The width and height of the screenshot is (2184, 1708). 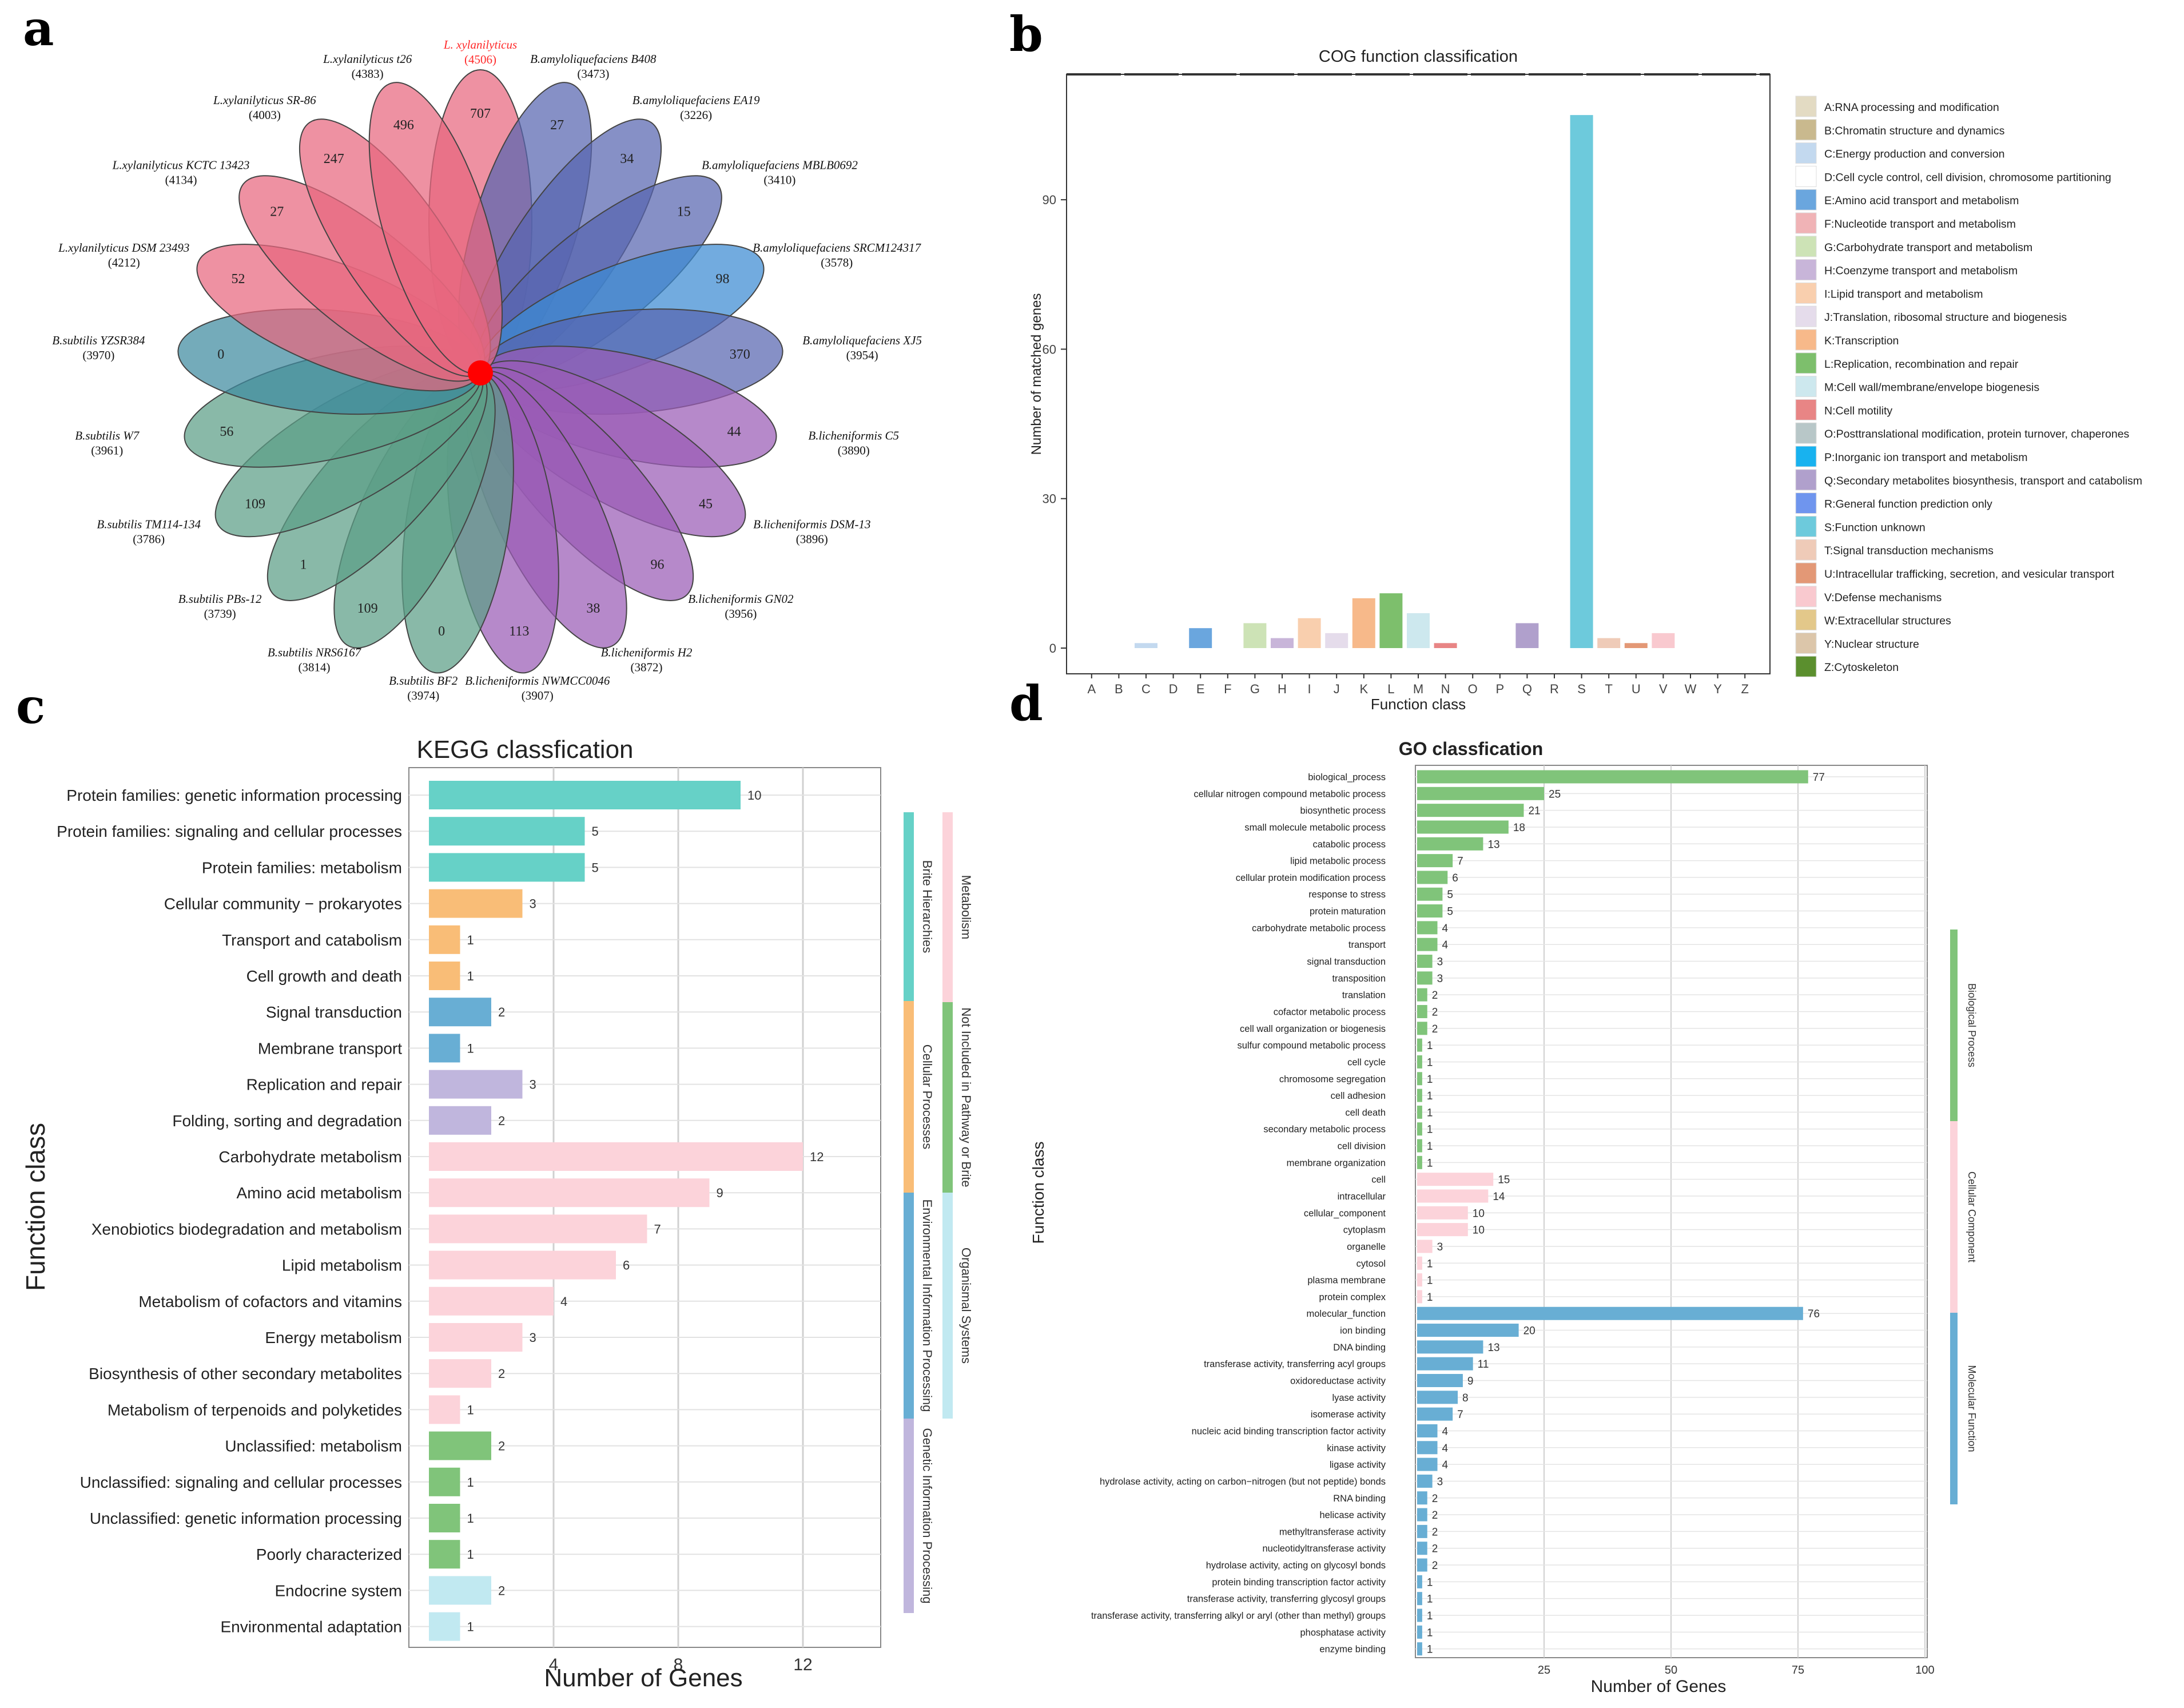 What do you see at coordinates (1419, 374) in the screenshot?
I see `cog-plot-area` at bounding box center [1419, 374].